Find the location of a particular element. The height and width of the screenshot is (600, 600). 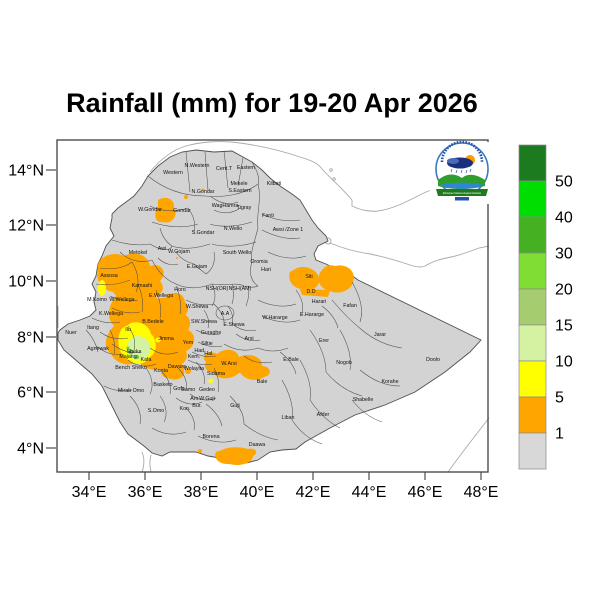

rain-icon is located at coordinates (461, 171).